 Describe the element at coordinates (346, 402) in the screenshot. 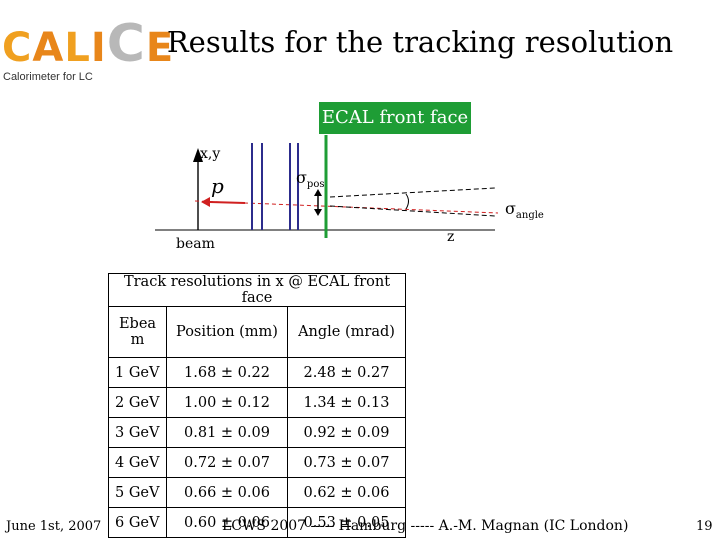

I see `cell-angle: 1.34 ± 0.13` at that location.